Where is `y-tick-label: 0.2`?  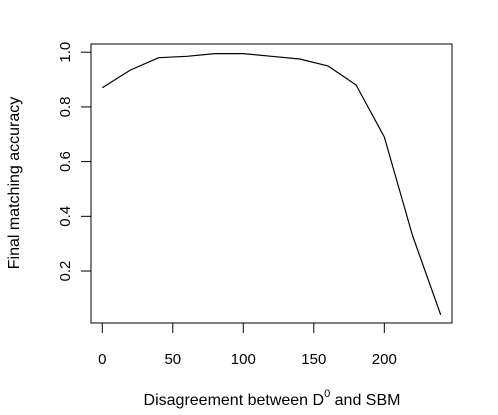 y-tick-label: 0.2 is located at coordinates (65, 271).